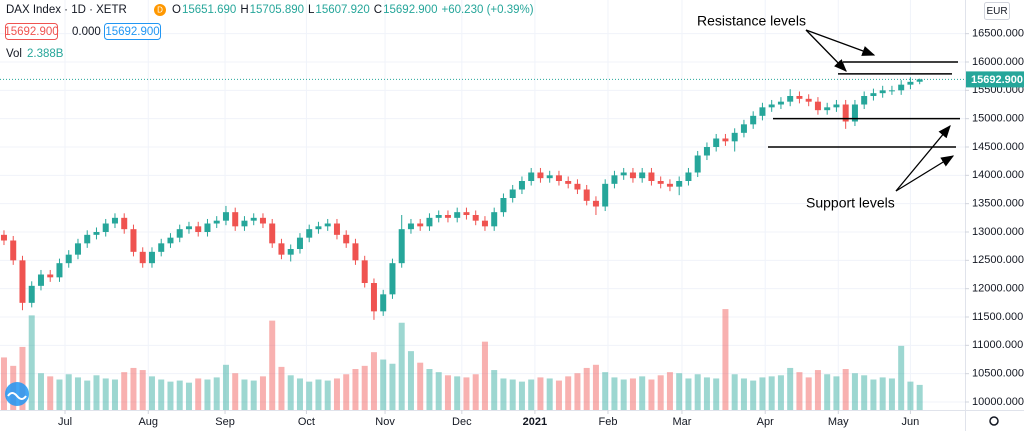 Image resolution: width=1024 pixels, height=431 pixels. Describe the element at coordinates (342, 10) in the screenshot. I see `quote-value: 15607.920` at that location.